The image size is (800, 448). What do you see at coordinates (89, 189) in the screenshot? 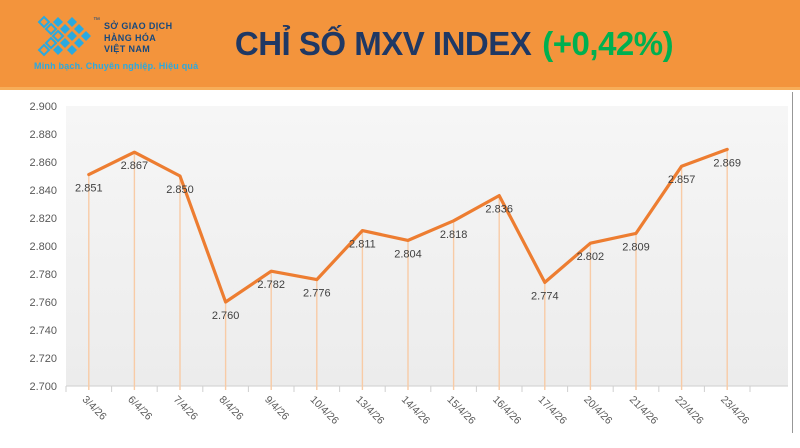
I see `data-point-label: 2.851` at bounding box center [89, 189].